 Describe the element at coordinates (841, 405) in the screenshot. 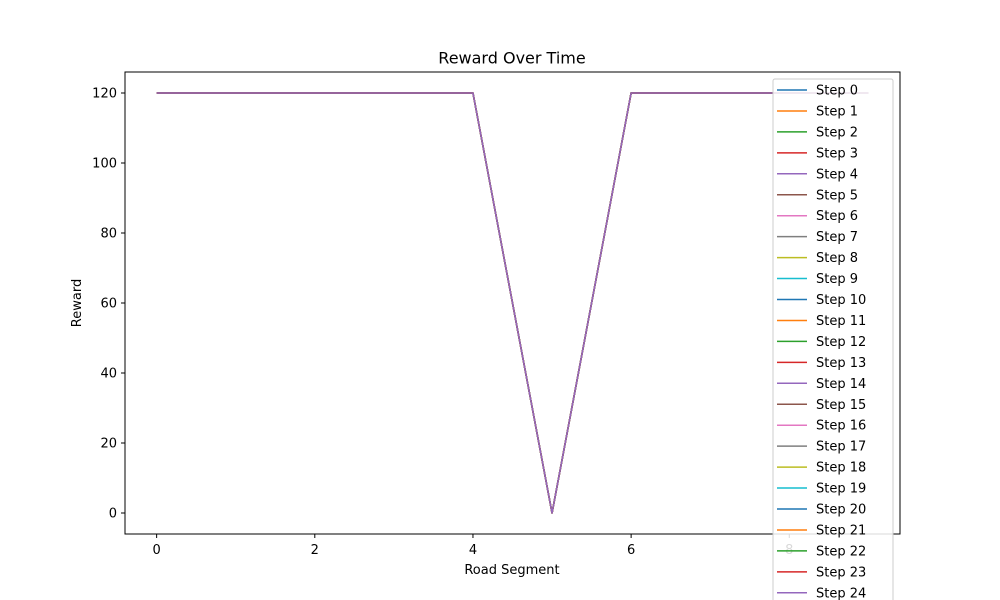

I see `legend-label-step-15: Step 15` at that location.